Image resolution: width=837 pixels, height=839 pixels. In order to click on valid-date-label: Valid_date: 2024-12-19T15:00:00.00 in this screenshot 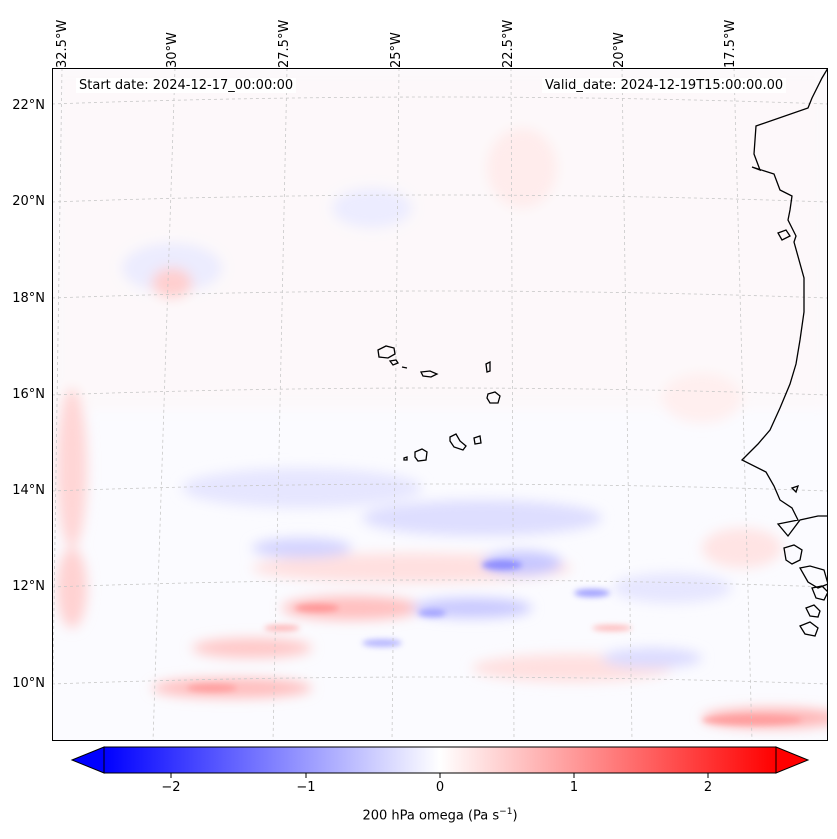, I will do `click(664, 85)`.